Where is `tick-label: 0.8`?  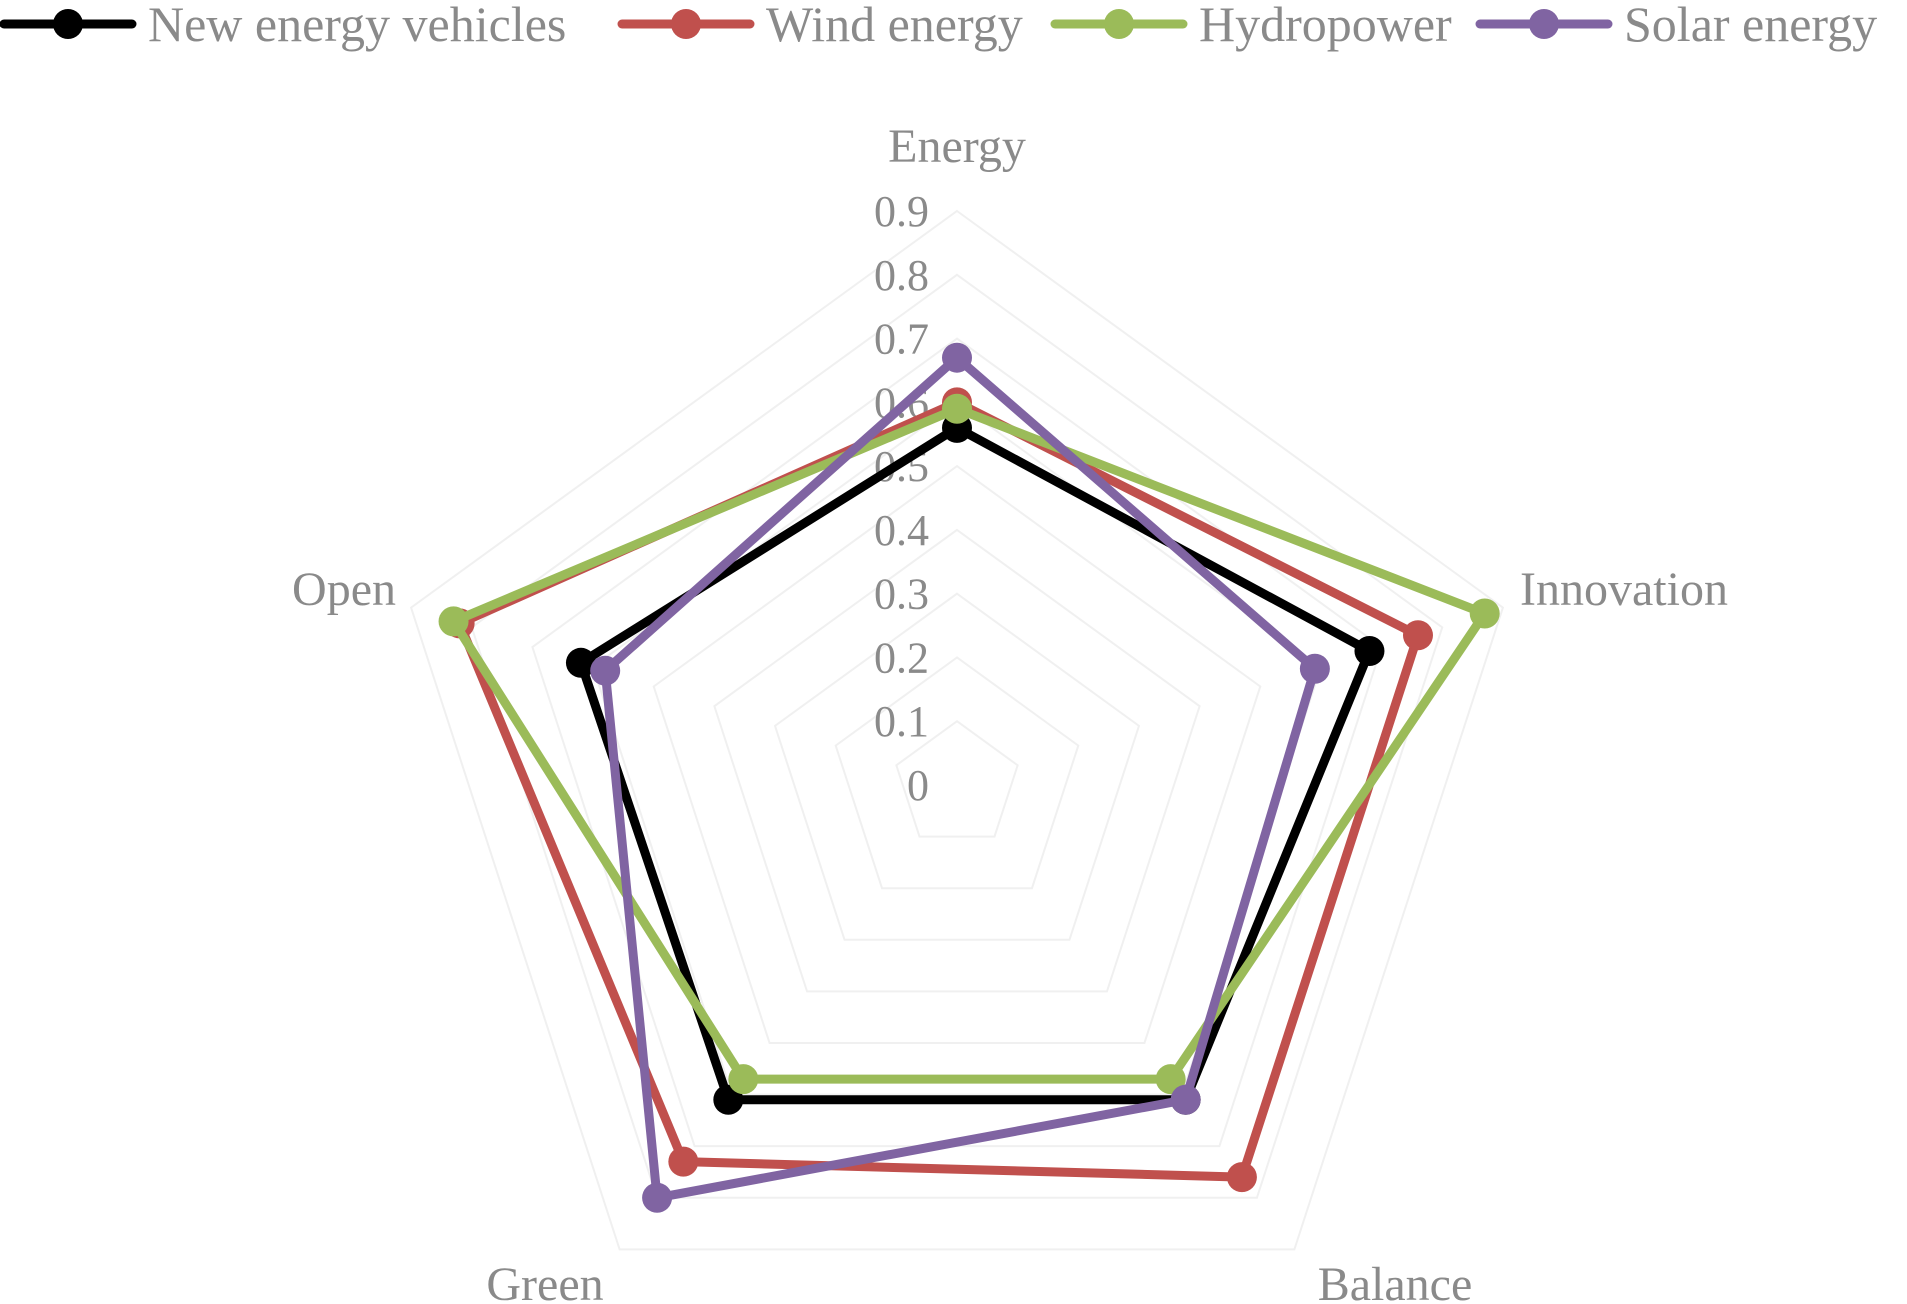 tick-label: 0.8 is located at coordinates (901, 275).